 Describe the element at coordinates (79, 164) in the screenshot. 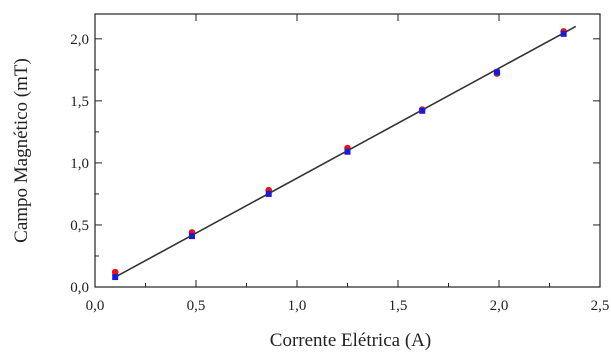

I see `y-tick-label: 1,0` at that location.